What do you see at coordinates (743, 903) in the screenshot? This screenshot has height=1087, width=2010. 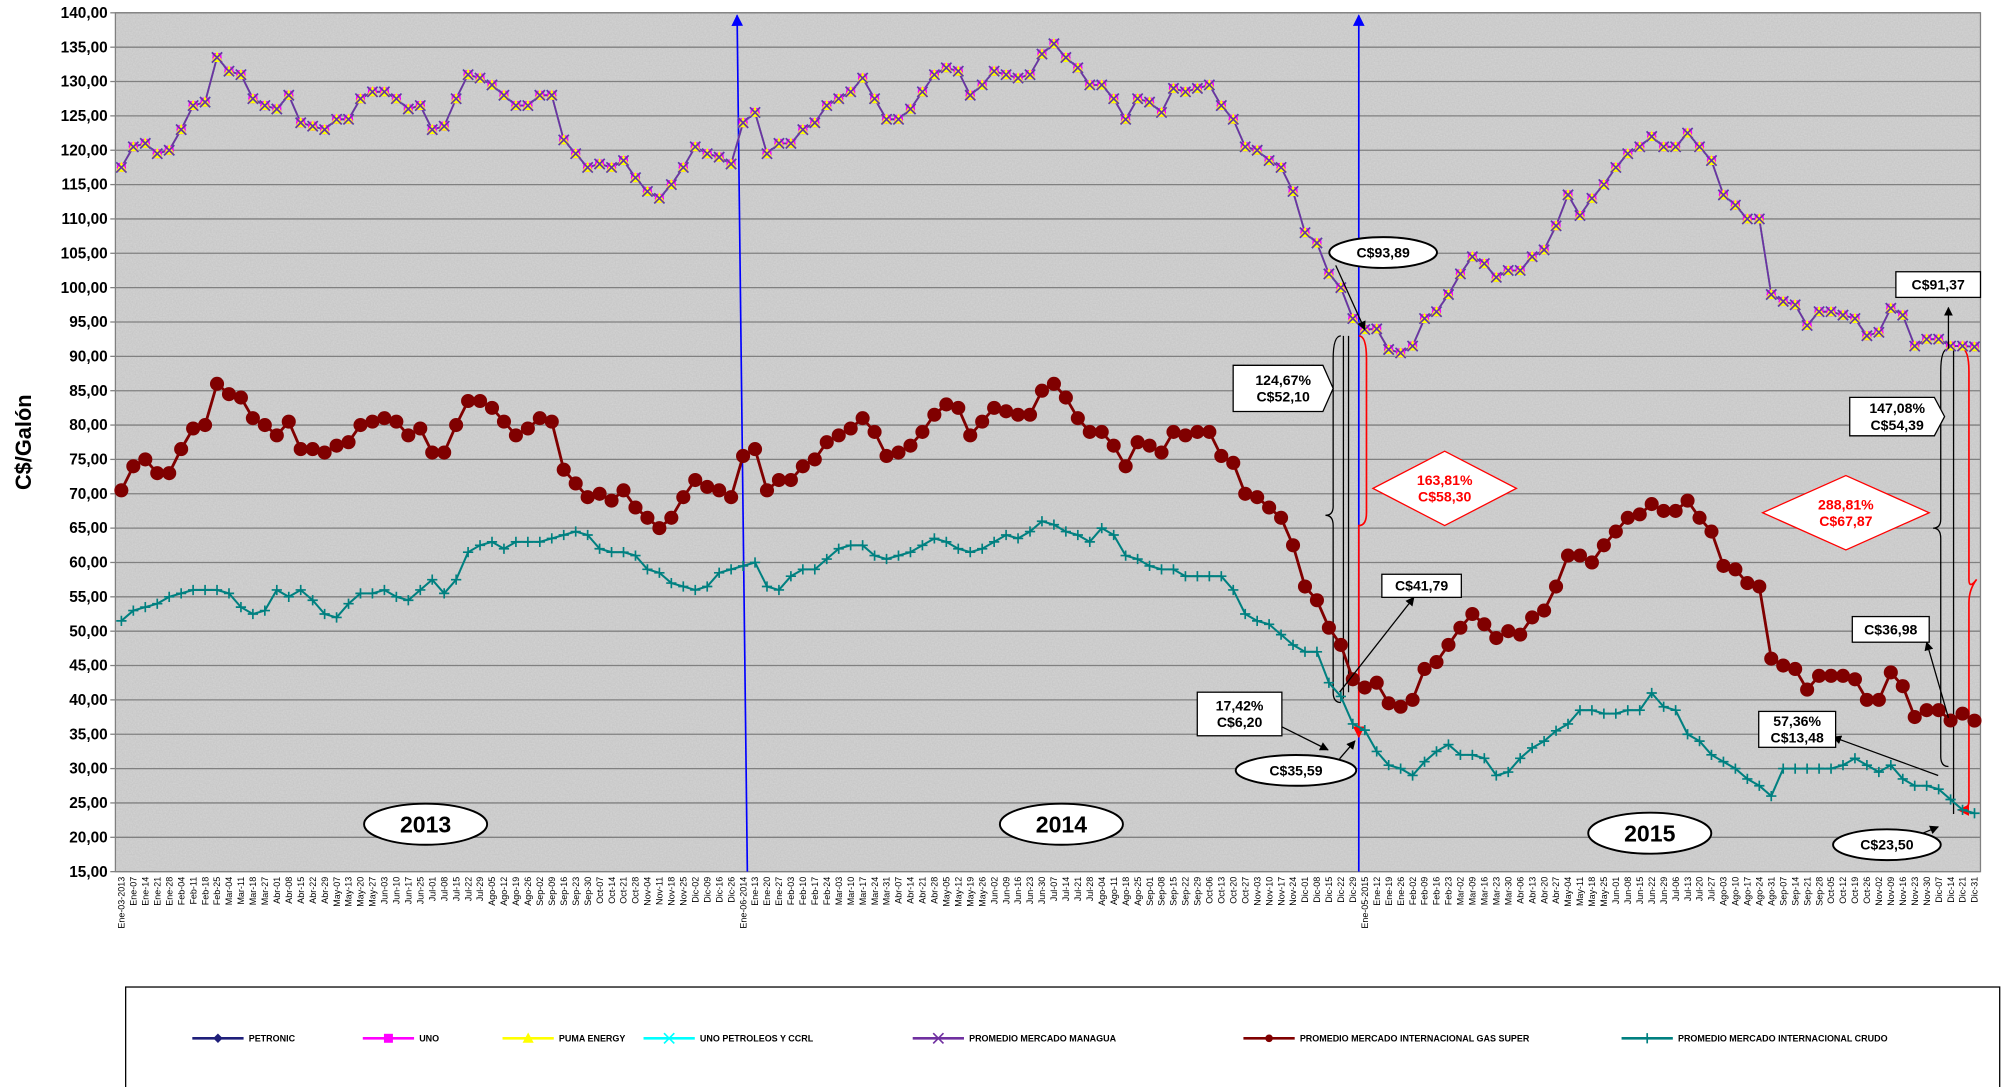 I see `x-tick-label: Ene-06-2014` at bounding box center [743, 903].